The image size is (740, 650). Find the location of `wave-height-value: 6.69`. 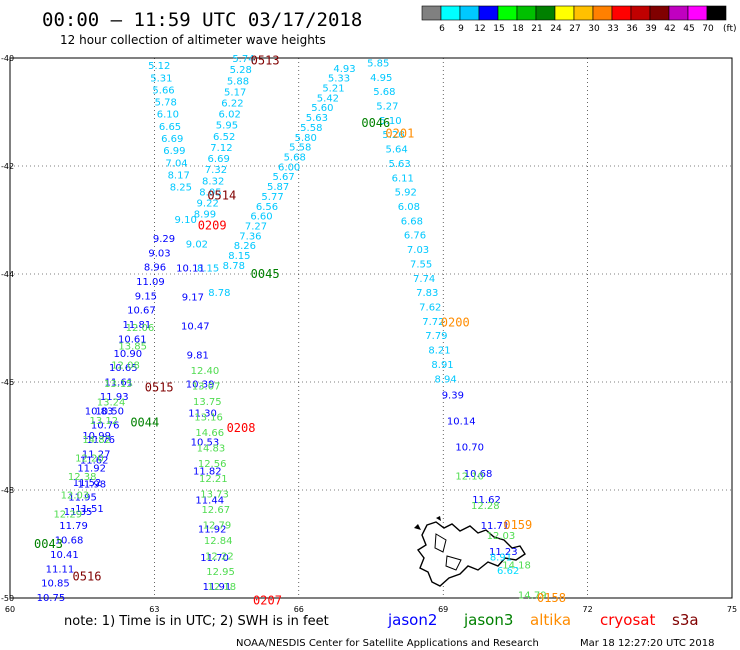

wave-height-value: 6.69 is located at coordinates (172, 139).